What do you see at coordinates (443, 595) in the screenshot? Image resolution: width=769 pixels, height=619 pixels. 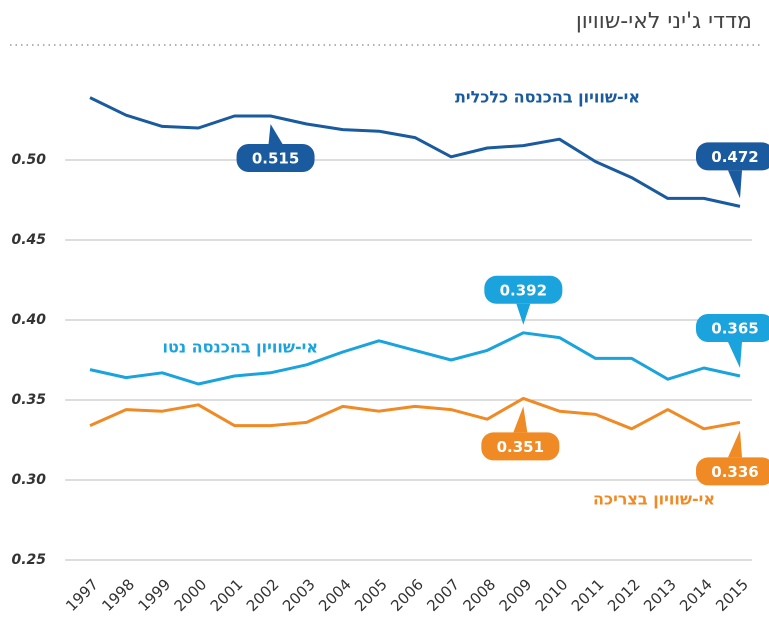 I see `x-tick-label: 2007` at bounding box center [443, 595].